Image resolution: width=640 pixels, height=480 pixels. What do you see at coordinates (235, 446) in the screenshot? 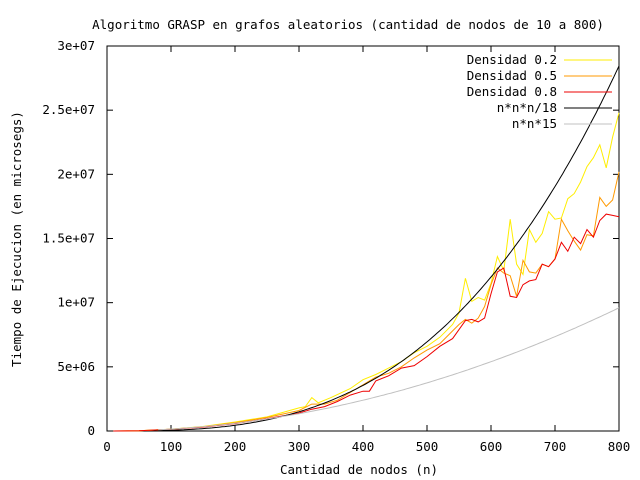
I see `x-tick-label: 200` at bounding box center [235, 446].